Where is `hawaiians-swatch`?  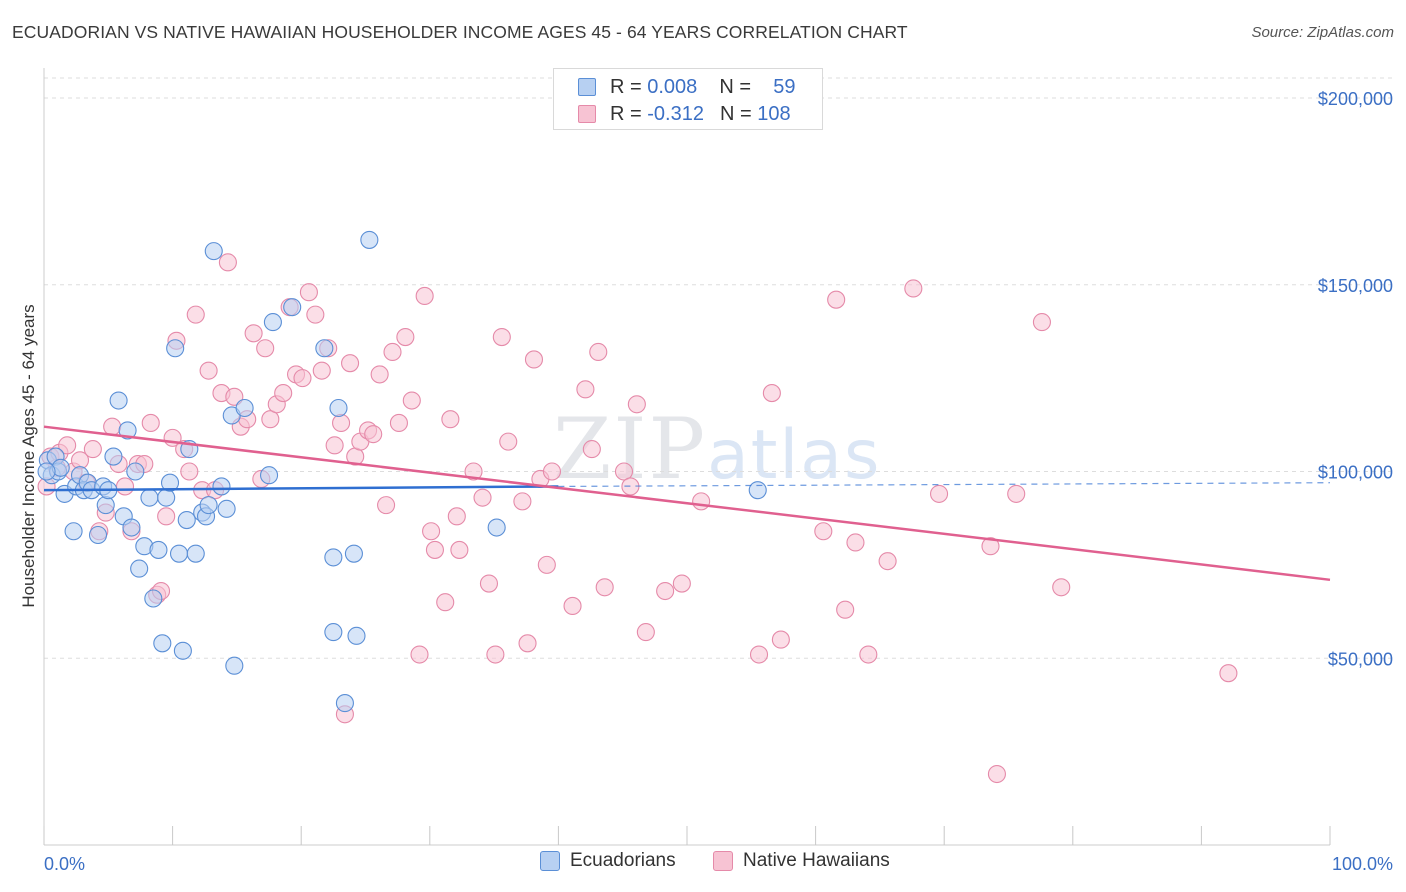
hawaiians-swatch is located at coordinates (587, 114).